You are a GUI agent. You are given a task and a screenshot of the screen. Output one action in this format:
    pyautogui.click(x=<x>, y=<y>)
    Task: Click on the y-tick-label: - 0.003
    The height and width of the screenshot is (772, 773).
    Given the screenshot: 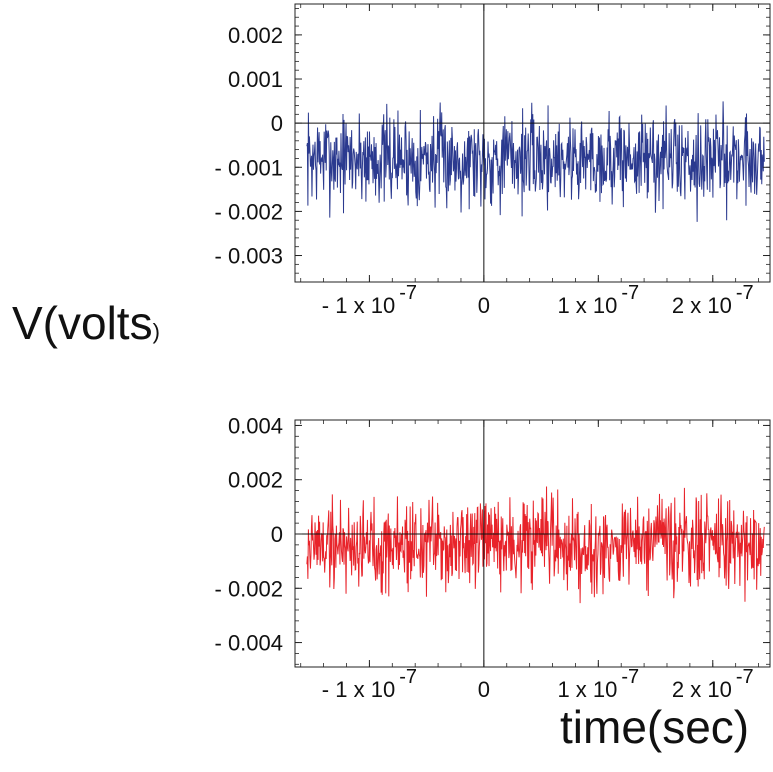 What is the action you would take?
    pyautogui.click(x=249, y=256)
    